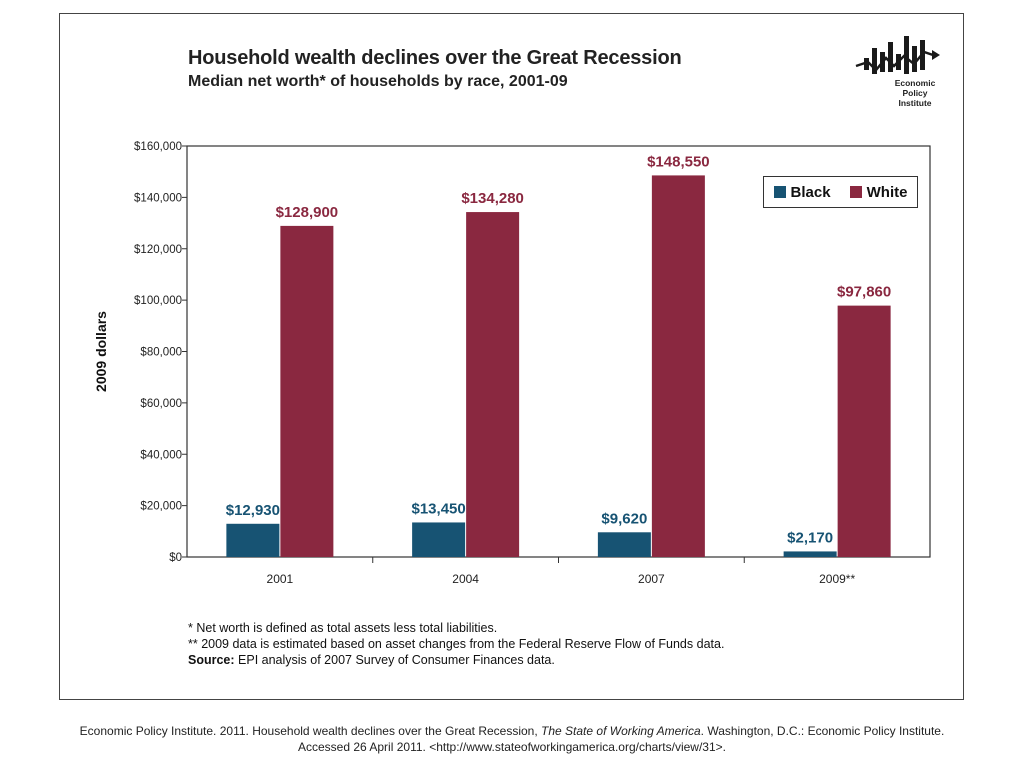 This screenshot has width=1024, height=768. Describe the element at coordinates (211, 660) in the screenshot. I see `source-label: Source:` at that location.